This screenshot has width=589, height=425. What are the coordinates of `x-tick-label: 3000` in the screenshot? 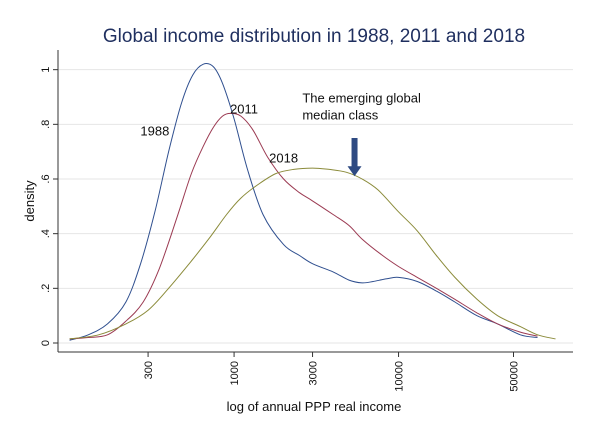 It's located at (314, 373).